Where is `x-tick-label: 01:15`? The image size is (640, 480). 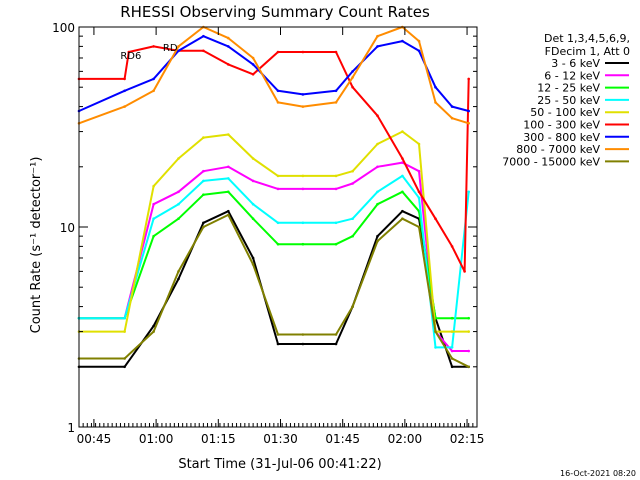
x-tick-label: 01:15 is located at coordinates (218, 439).